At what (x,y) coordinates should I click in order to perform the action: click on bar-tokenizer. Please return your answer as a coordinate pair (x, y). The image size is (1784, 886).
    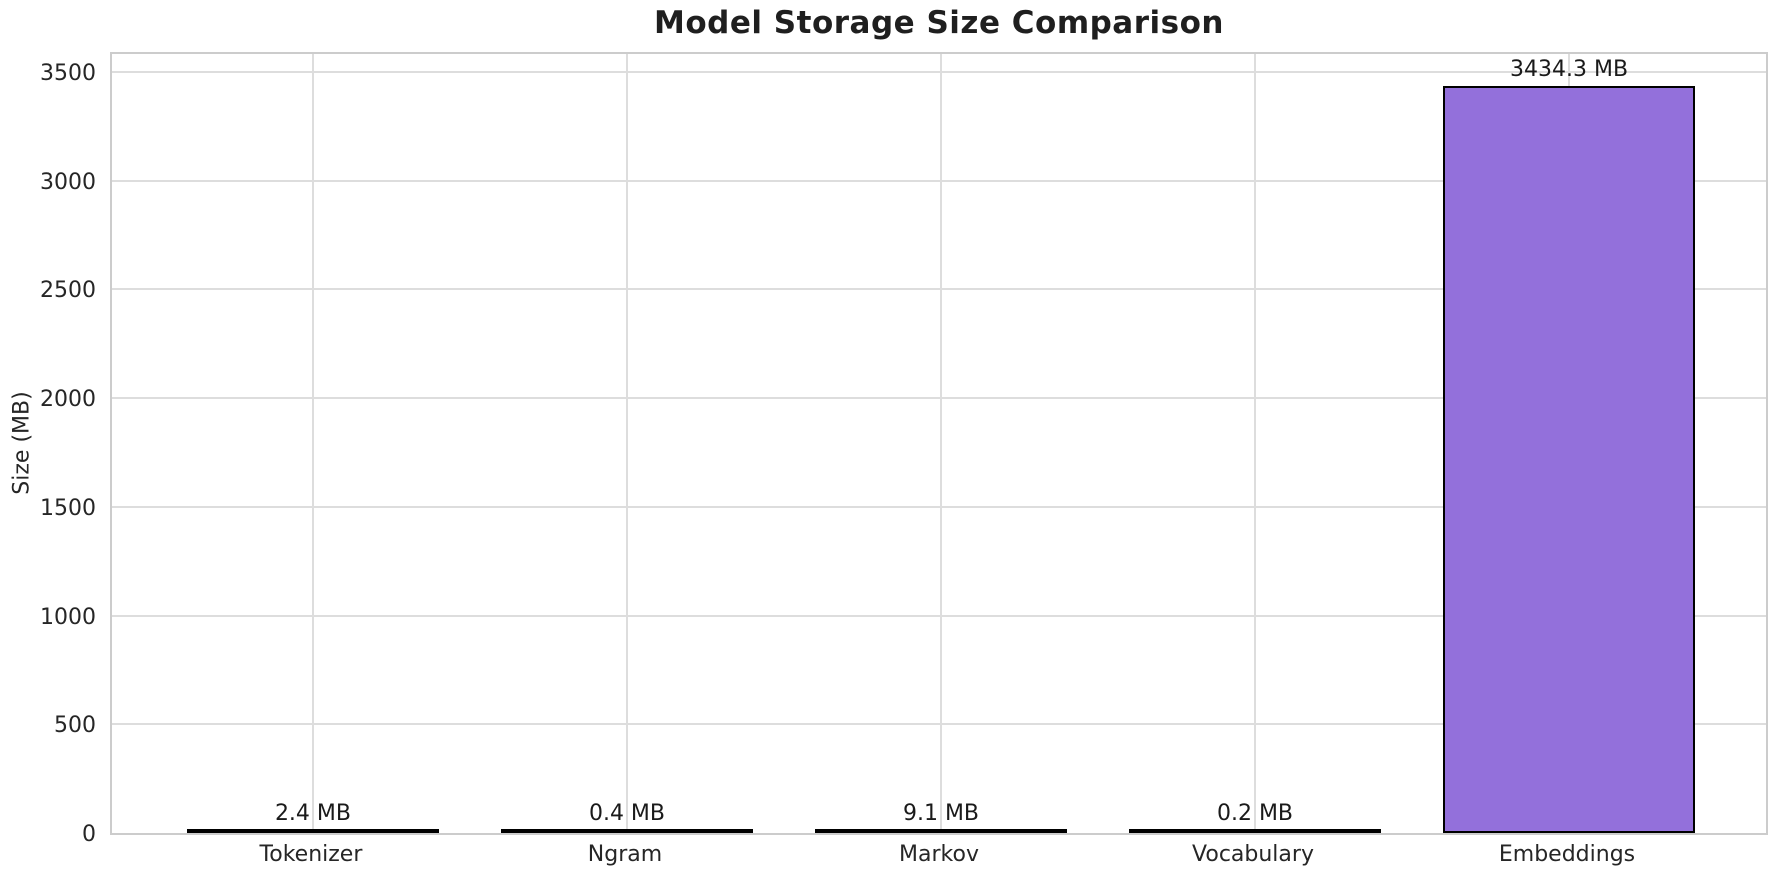
    Looking at the image, I should click on (313, 831).